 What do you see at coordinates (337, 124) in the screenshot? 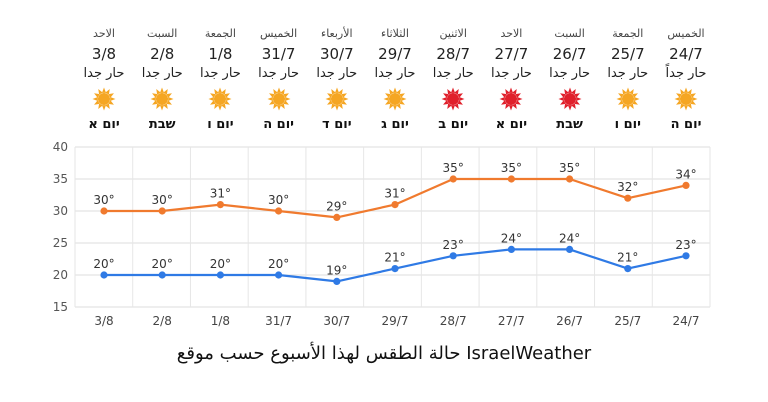
I see `day-hebrew-label: יום ד` at bounding box center [337, 124].